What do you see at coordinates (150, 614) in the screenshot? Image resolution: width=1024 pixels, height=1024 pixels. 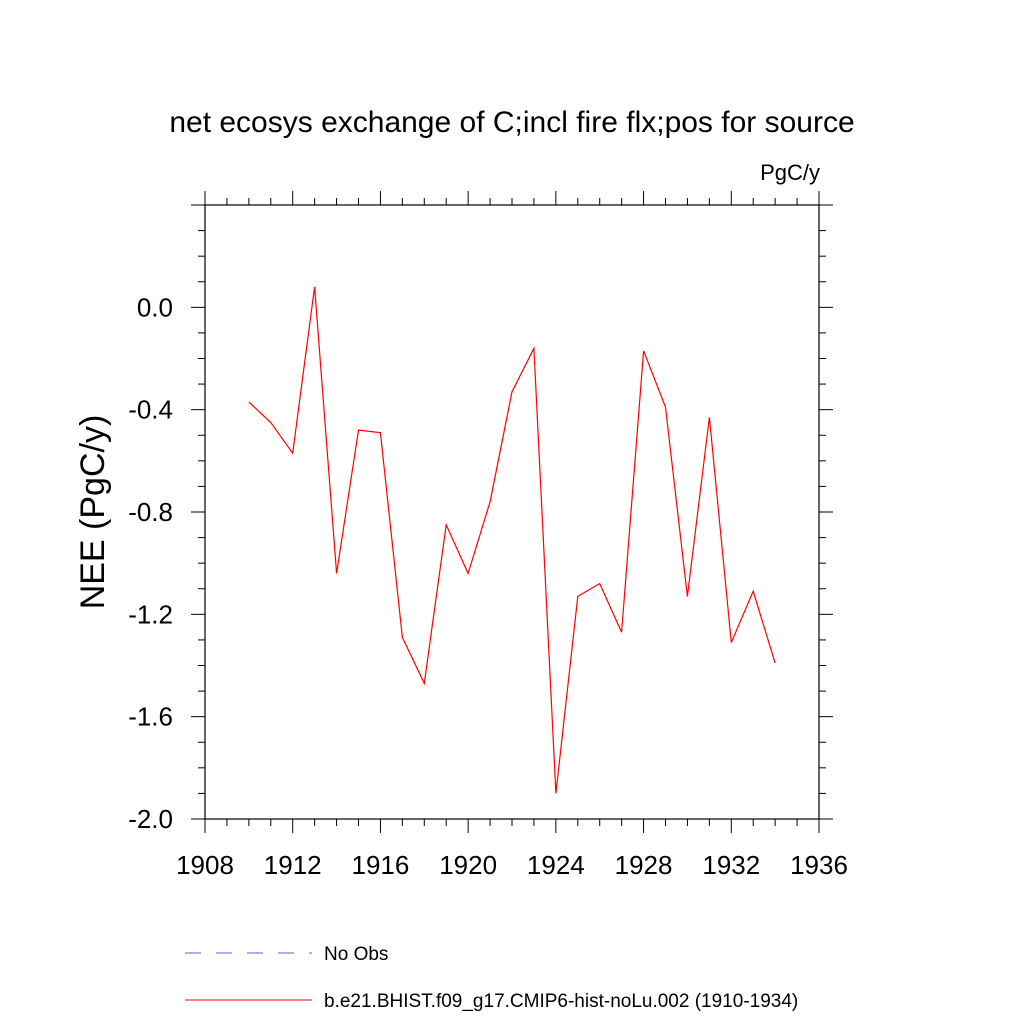 I see `y-tick-label: -1.2` at bounding box center [150, 614].